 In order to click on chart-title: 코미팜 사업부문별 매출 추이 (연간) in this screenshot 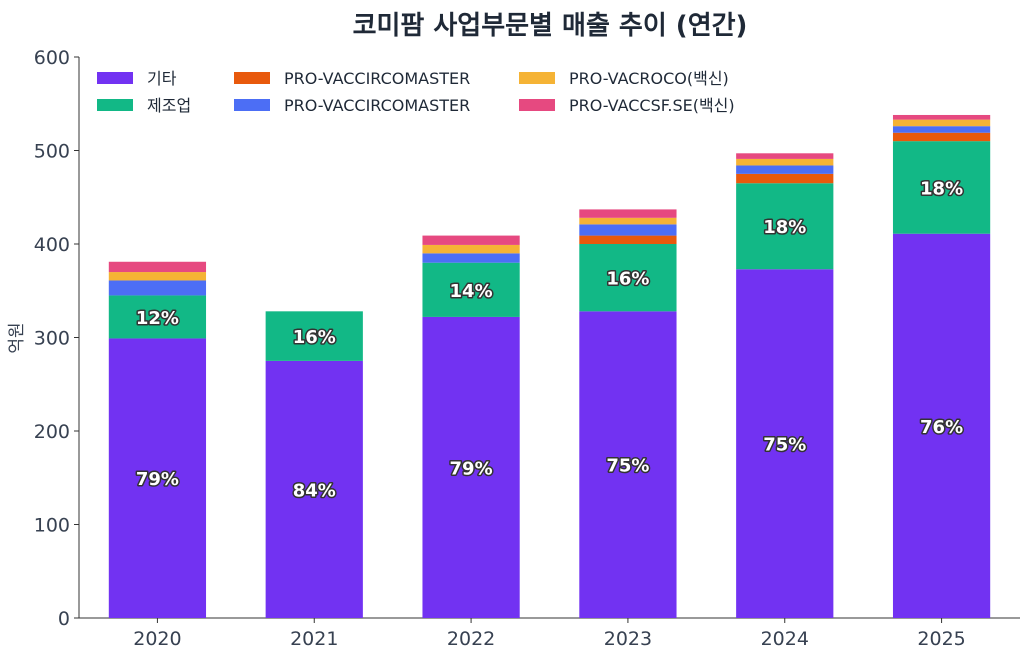, I will do `click(550, 26)`.